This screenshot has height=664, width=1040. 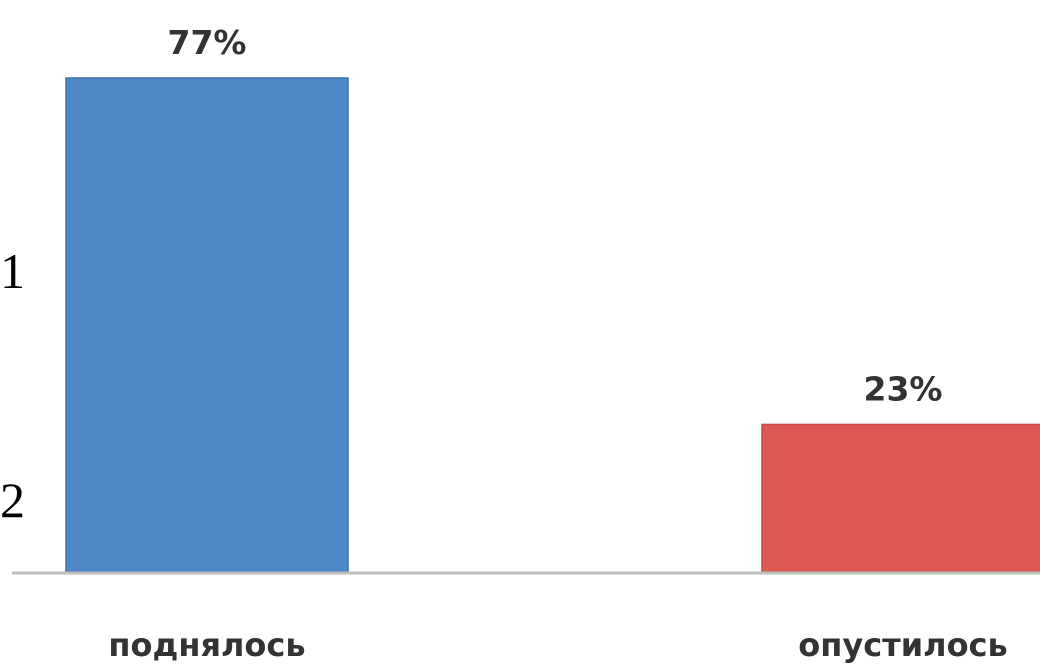 I want to click on value-label: 77%, so click(x=207, y=42).